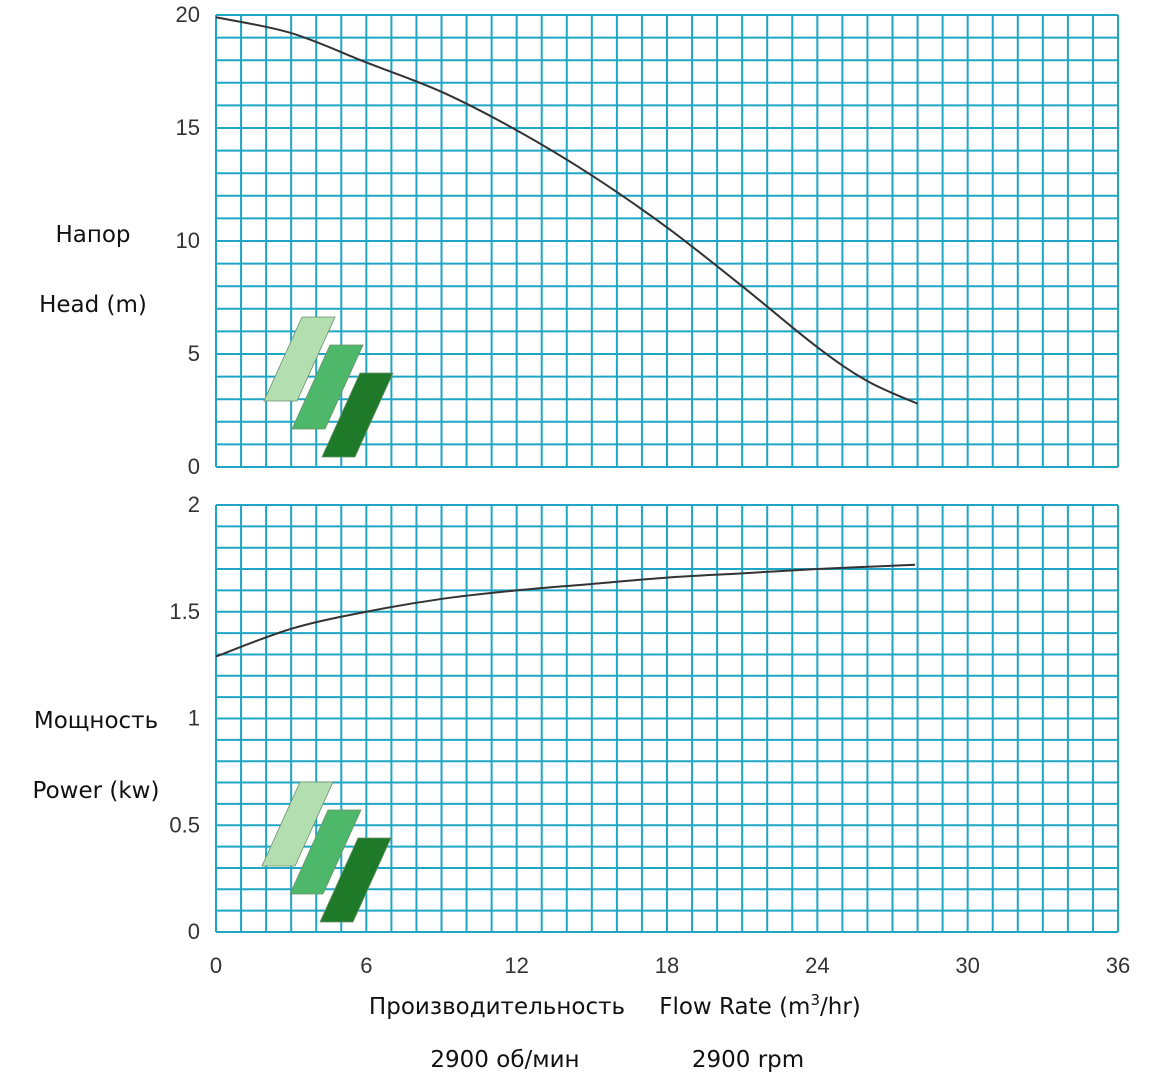  I want to click on power-y-tick-label: 0, so click(194, 931).